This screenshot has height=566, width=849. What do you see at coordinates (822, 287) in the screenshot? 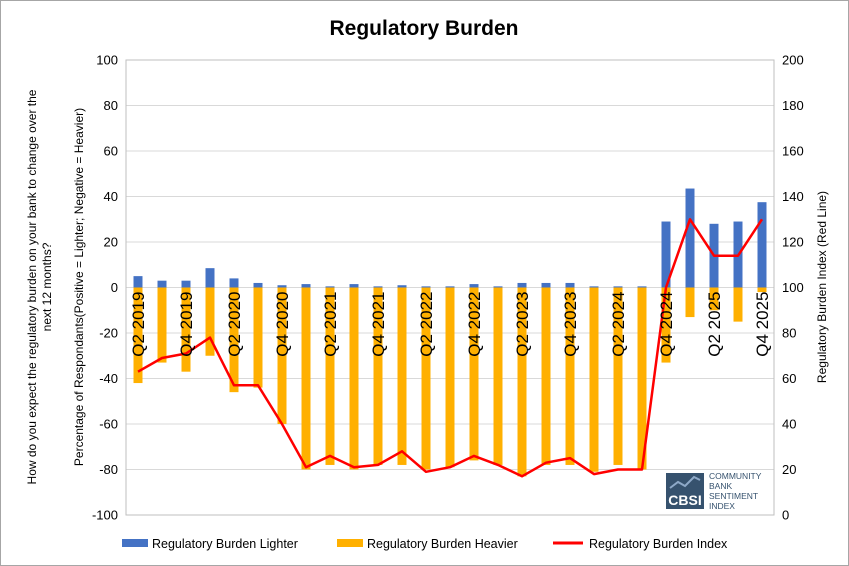
I see `secondary-y-axis-label: Regulatory Burden Index (Red Line)` at bounding box center [822, 287].